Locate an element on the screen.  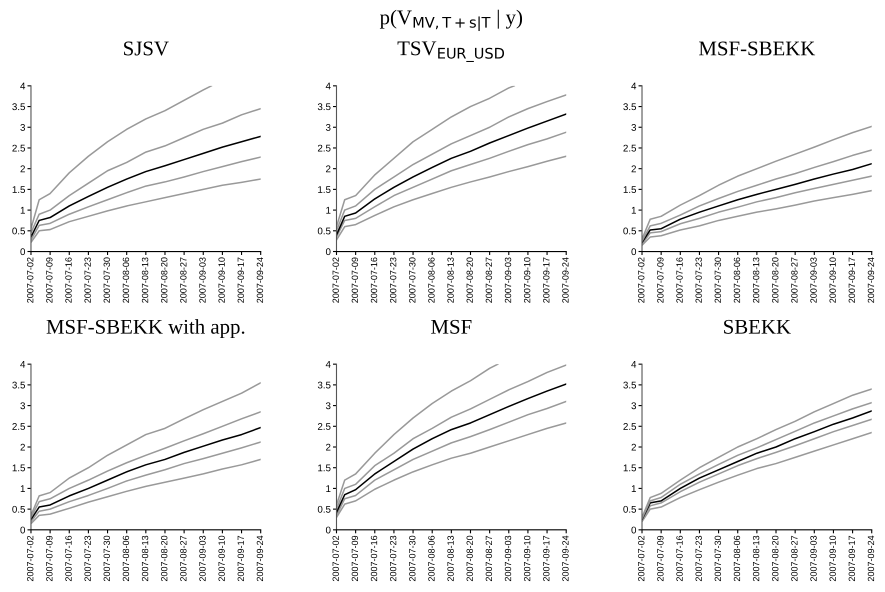
text: p(V$_{MV,T+s|T}$ | y) is located at coordinates (451, 21).